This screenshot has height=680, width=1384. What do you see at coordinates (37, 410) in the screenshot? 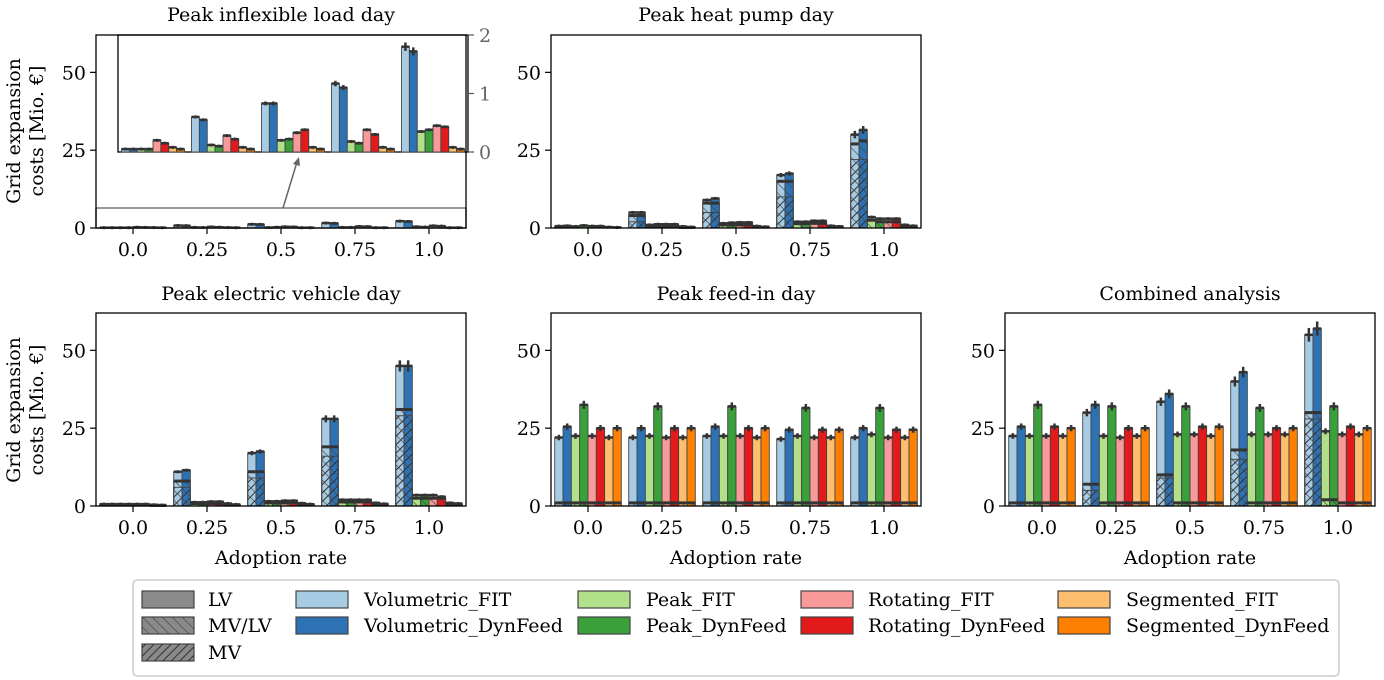
I see `y-axis-label-line2: costs [Mio. €]` at bounding box center [37, 410].